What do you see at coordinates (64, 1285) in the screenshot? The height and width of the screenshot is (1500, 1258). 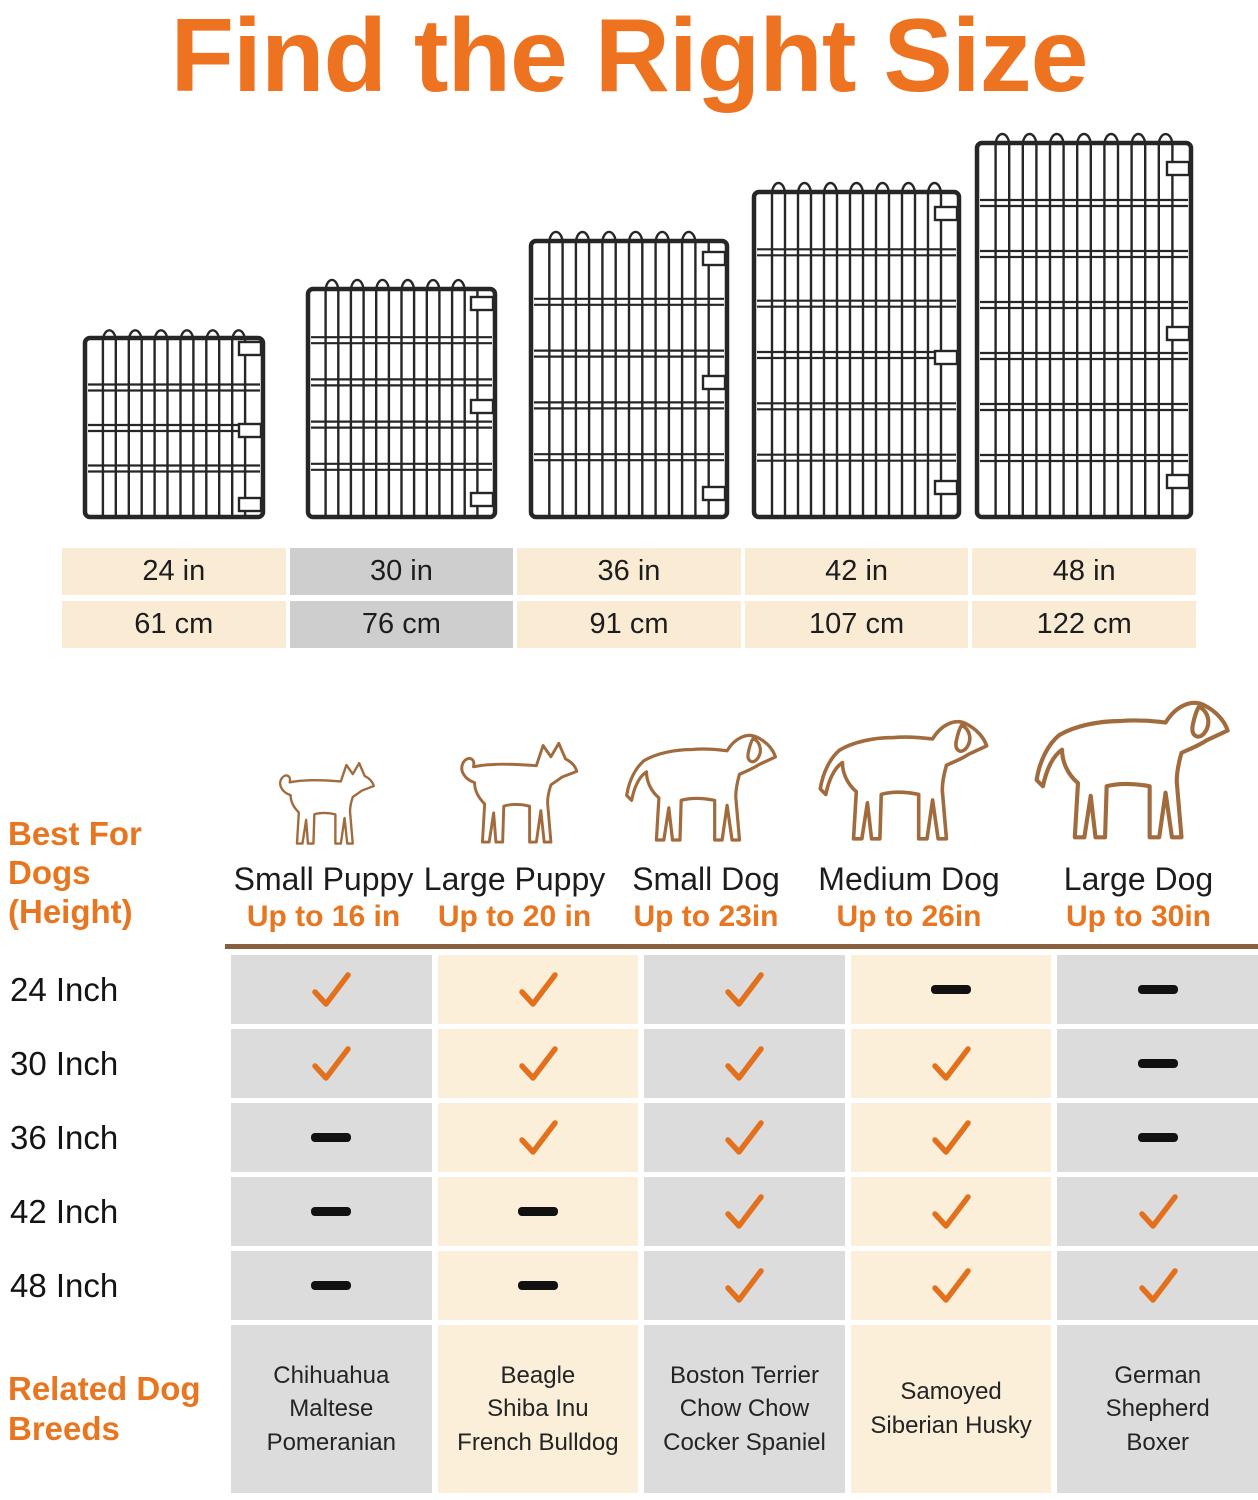 I see `row-label-48-inch: 48 Inch` at bounding box center [64, 1285].